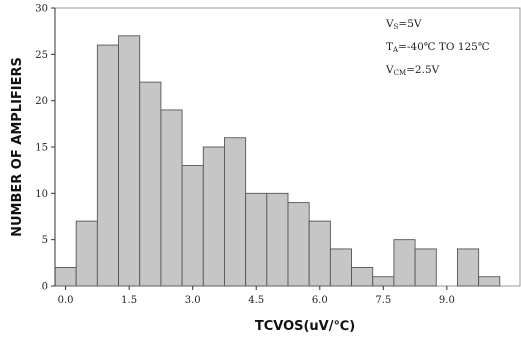 Image resolution: width=521 pixels, height=340 pixels. What do you see at coordinates (41, 101) in the screenshot?
I see `y-tick-label: 20` at bounding box center [41, 101].